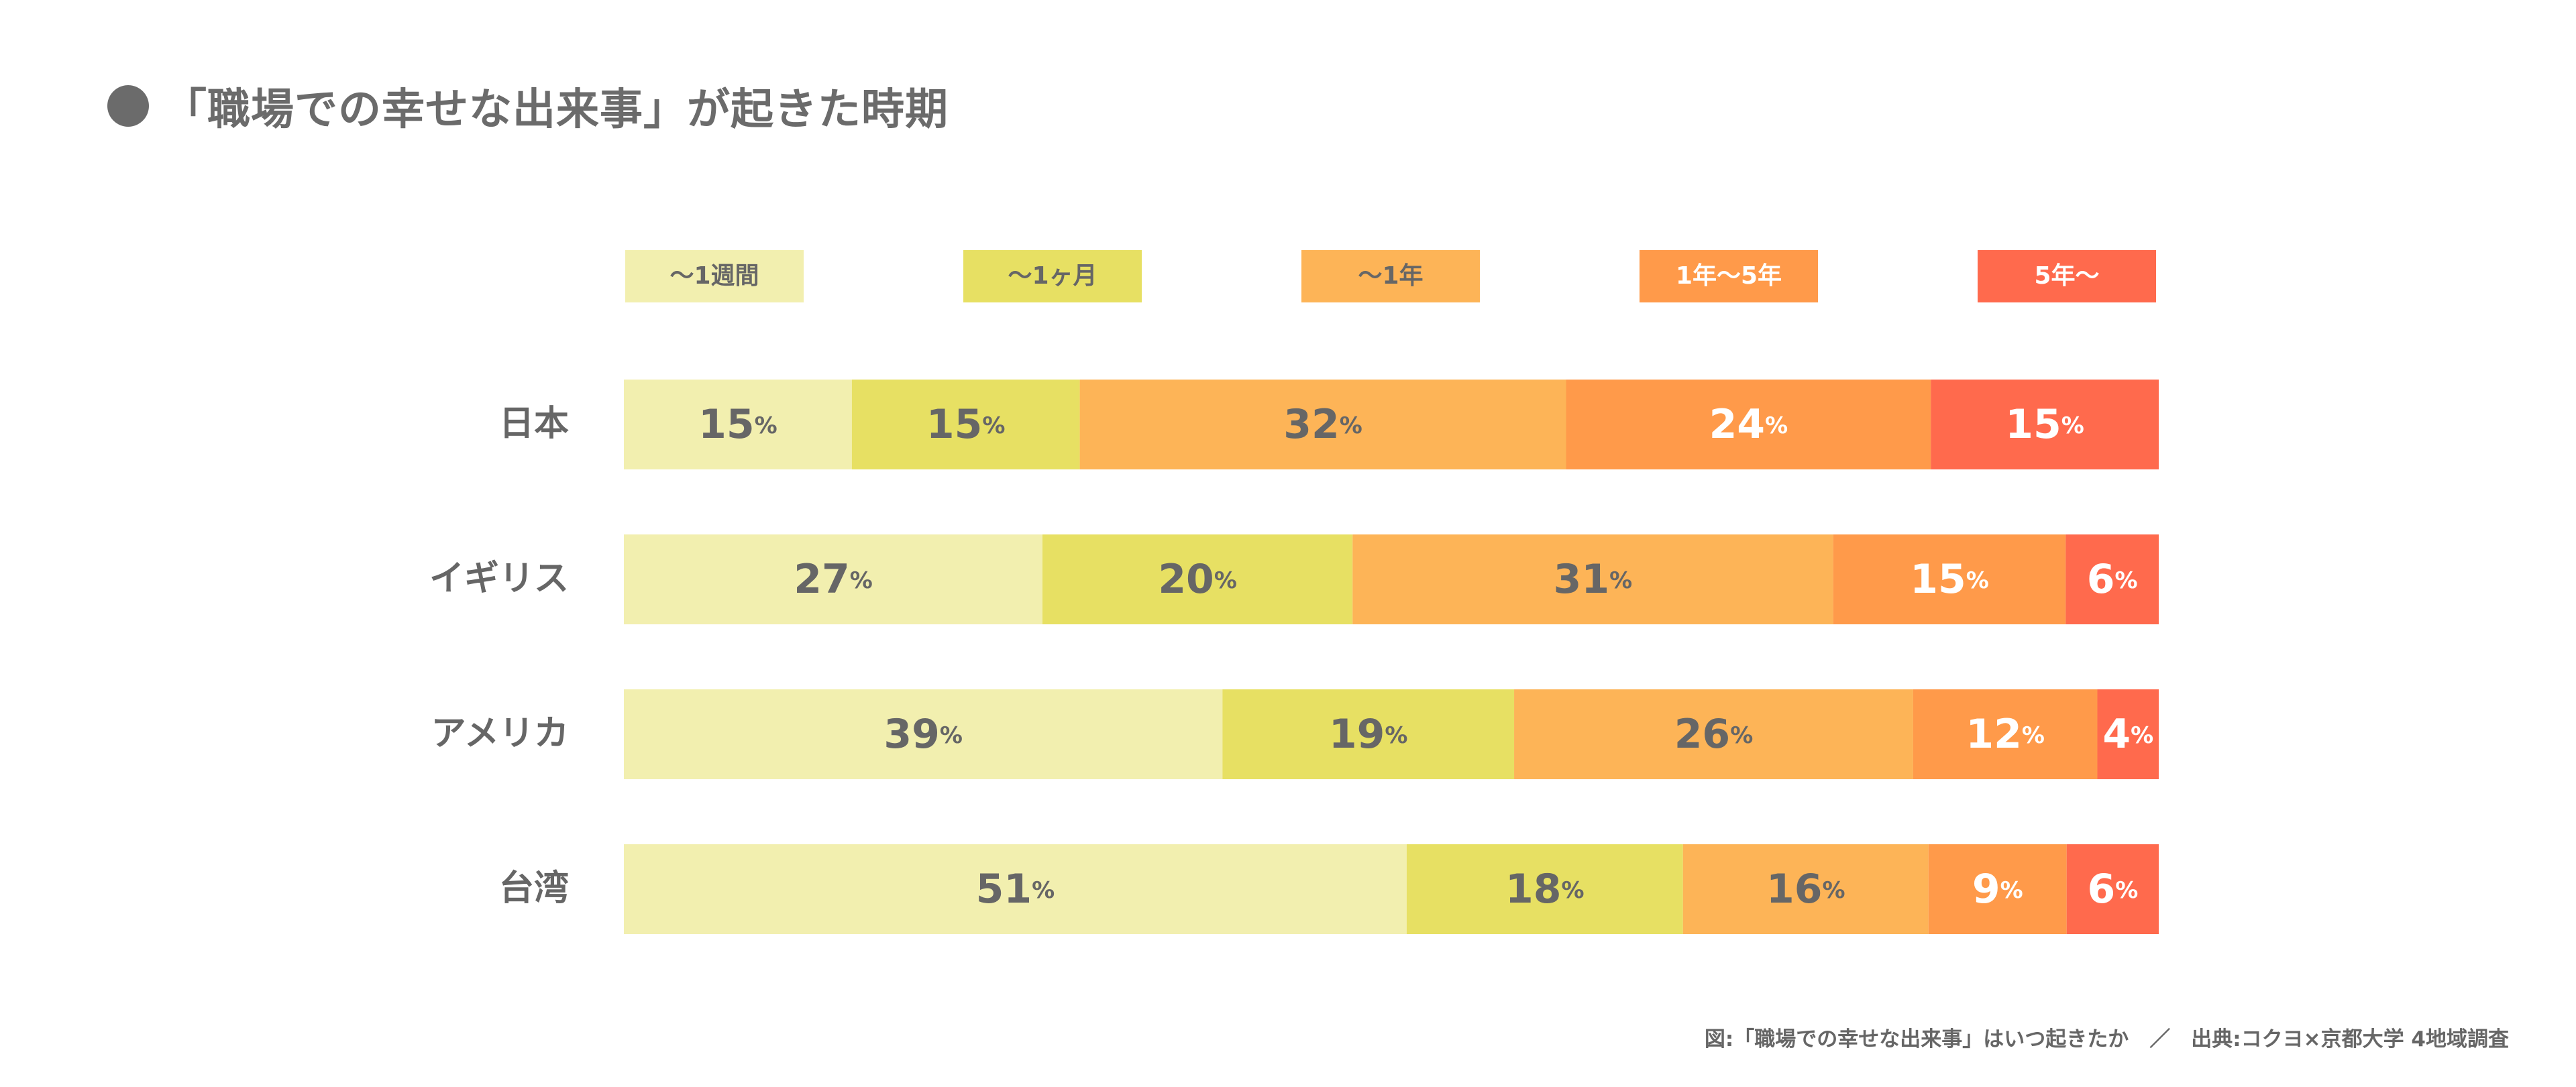 This screenshot has width=2576, height=1087. What do you see at coordinates (556, 110) in the screenshot?
I see `chart-title: 「職場での幸せな出来事」が起きた時期` at bounding box center [556, 110].